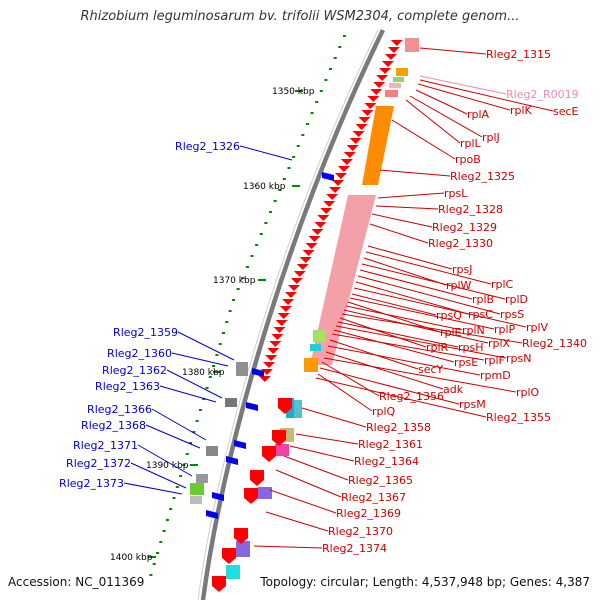  Describe the element at coordinates (491, 137) in the screenshot. I see `gene-label: rplJ` at that location.